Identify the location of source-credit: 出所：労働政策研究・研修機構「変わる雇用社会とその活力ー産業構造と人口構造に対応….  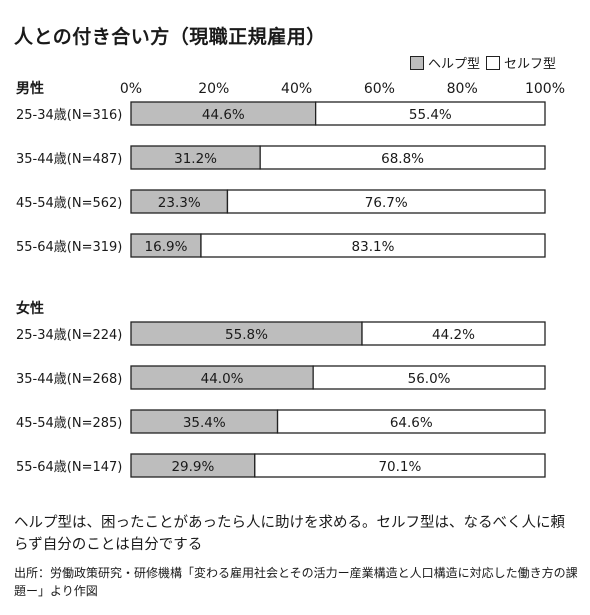
(296, 582).